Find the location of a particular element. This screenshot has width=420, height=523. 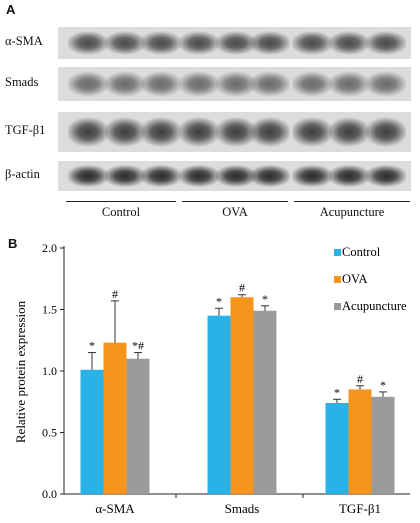

group-line-acupuncture is located at coordinates (352, 201).